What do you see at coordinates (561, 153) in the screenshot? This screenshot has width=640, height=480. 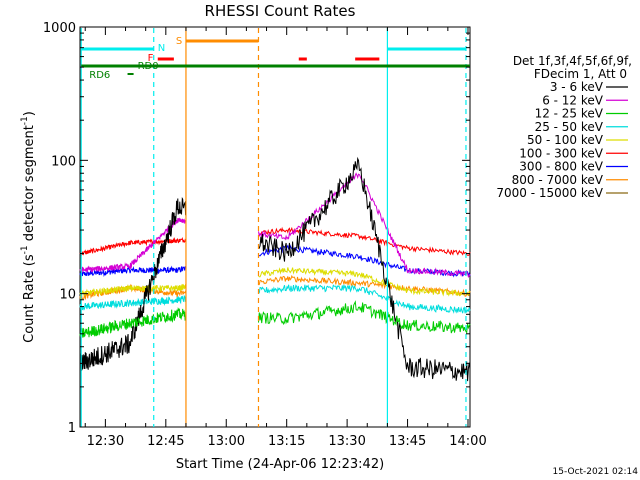 I see `legend-label-5: 100 - 300 keV` at bounding box center [561, 153].